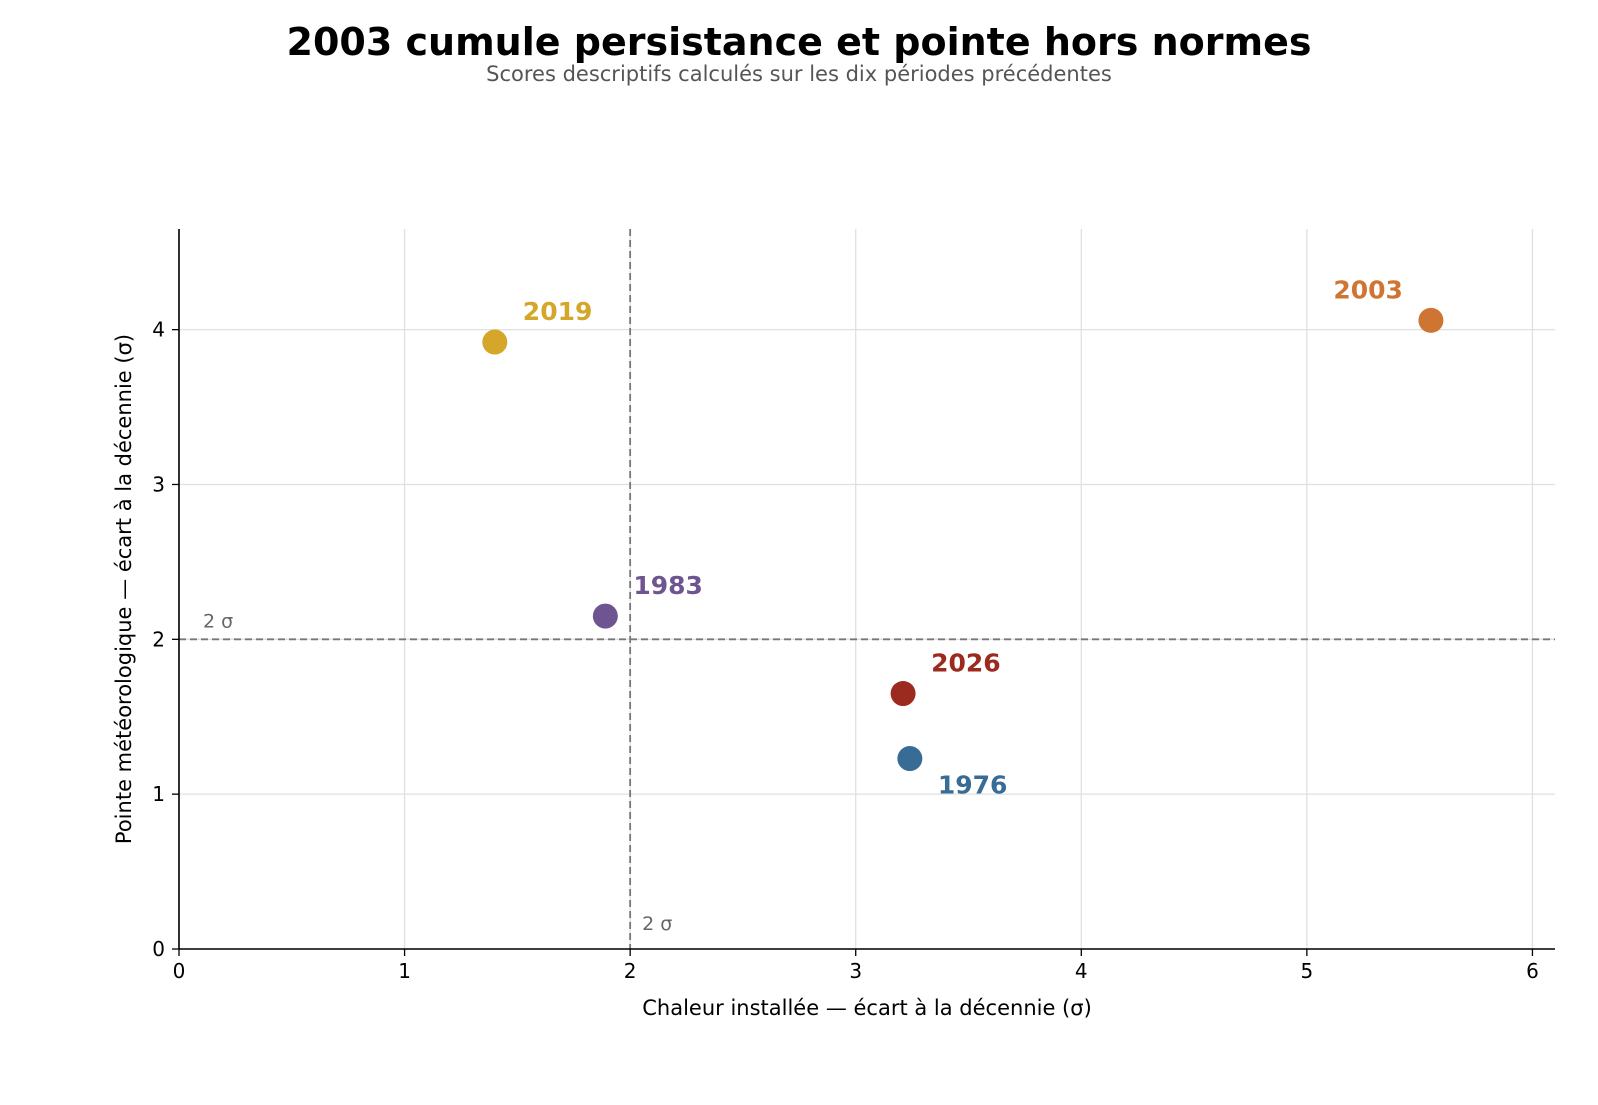 The height and width of the screenshot is (1105, 1598). I want to click on data-label: 1983, so click(668, 585).